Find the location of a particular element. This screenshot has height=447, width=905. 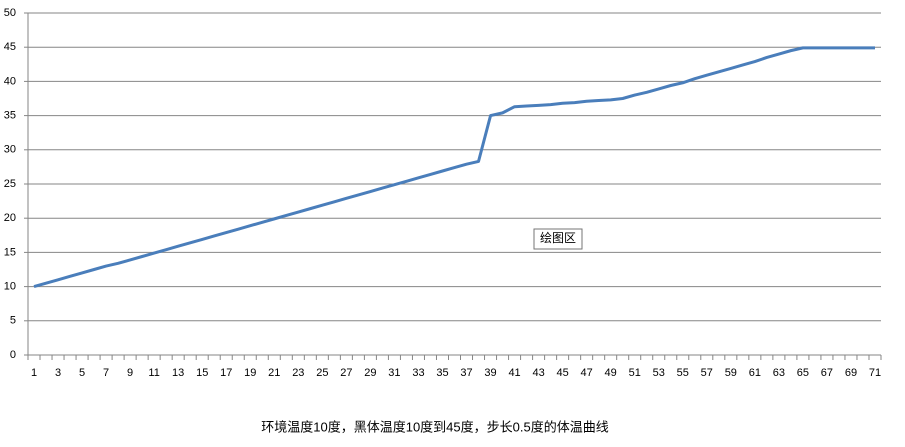

y-tick-label: 25 is located at coordinates (10, 184).